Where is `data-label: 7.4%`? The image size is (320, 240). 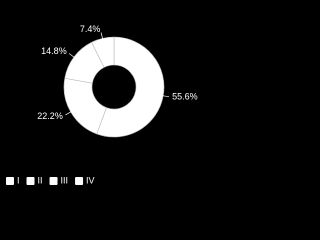
data-label: 7.4% is located at coordinates (90, 29).